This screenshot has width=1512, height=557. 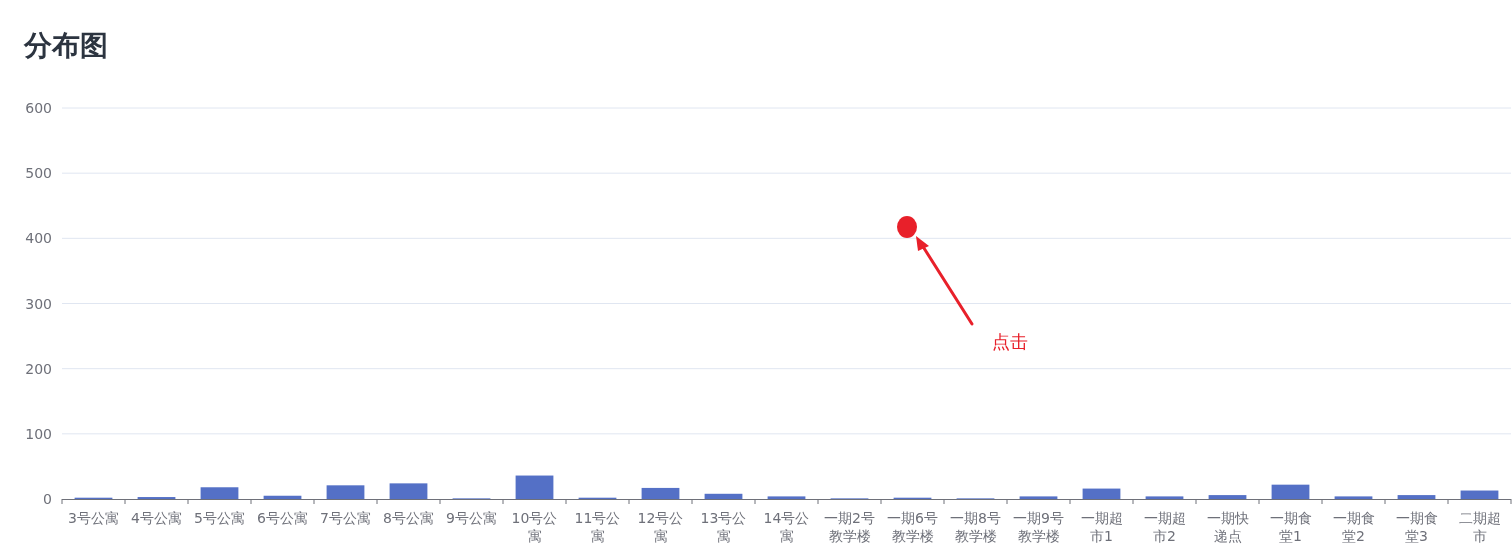 What do you see at coordinates (597, 527) in the screenshot?
I see `x-tick-label: 11号公寓` at bounding box center [597, 527].